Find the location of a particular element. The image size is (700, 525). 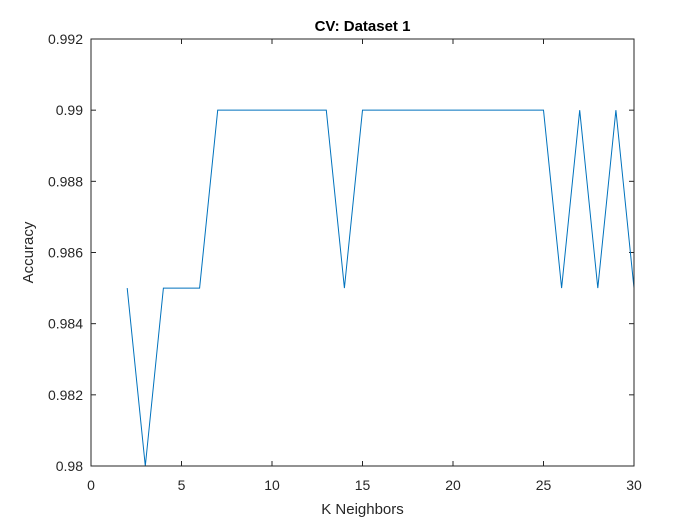

x-tick-label: 20 is located at coordinates (453, 485).